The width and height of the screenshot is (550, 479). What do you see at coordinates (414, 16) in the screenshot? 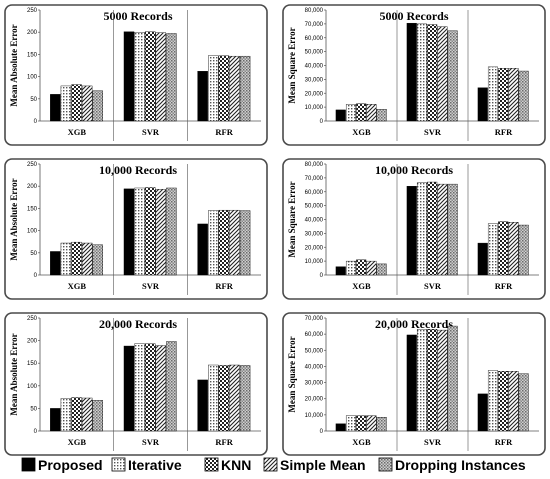
I see `chart-title: 5000 Records` at bounding box center [414, 16].